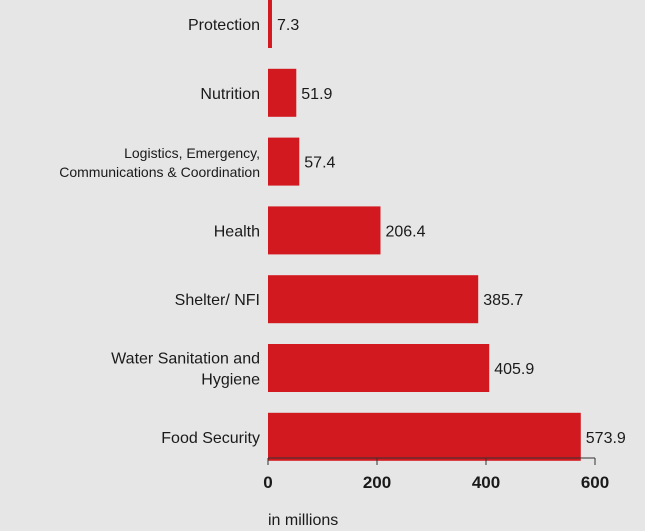 This screenshot has height=531, width=645. I want to click on x-tick-label: 400, so click(486, 482).